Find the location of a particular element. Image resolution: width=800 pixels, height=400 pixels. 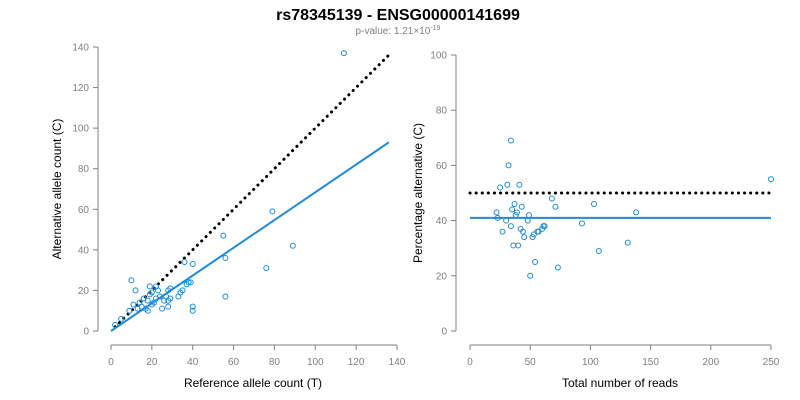

y-tick-label: 20 is located at coordinates (442, 276).